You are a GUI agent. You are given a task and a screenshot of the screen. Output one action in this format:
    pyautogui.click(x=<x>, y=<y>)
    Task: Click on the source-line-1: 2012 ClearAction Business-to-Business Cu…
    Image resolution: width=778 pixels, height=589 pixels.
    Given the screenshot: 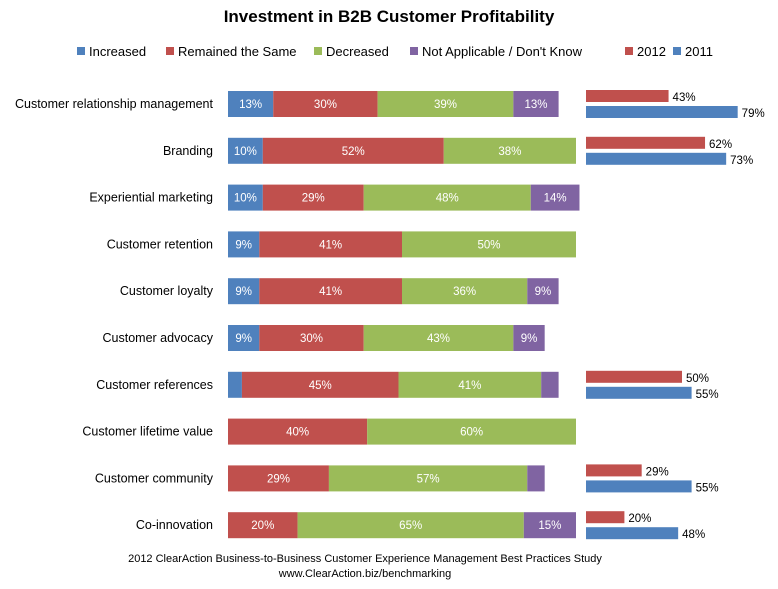 What is the action you would take?
    pyautogui.click(x=365, y=559)
    